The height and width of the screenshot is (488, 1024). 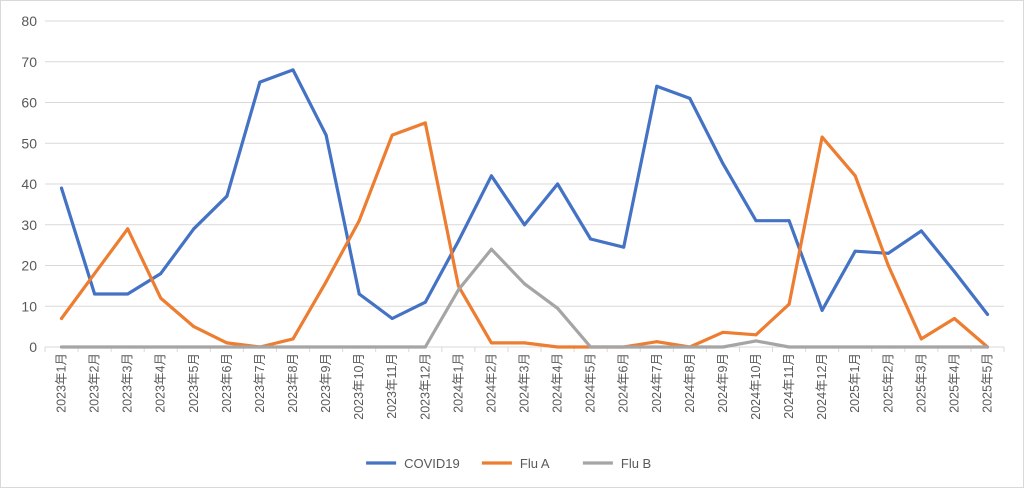 I want to click on x-tick-label: 2025年5月, so click(x=987, y=383).